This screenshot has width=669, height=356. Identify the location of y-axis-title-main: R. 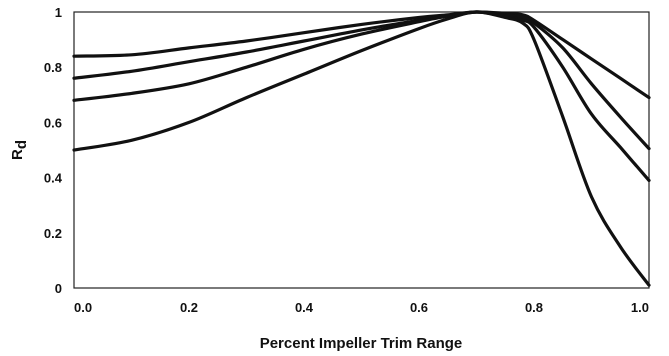
(17, 154).